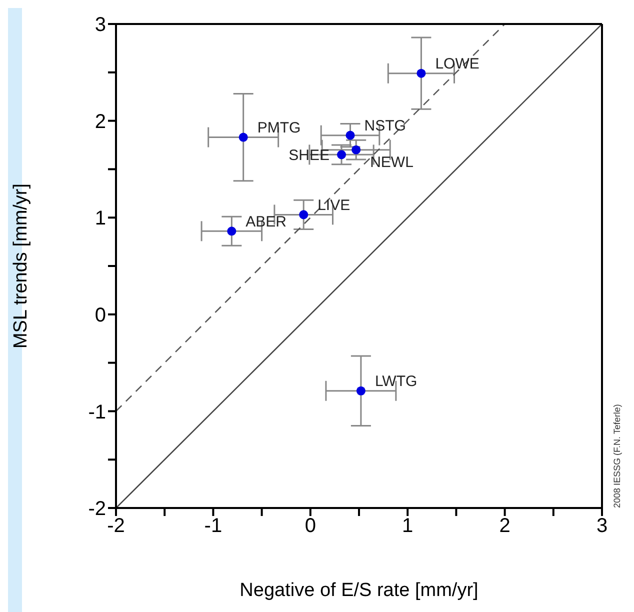 This screenshot has height=612, width=634. Describe the element at coordinates (617, 456) in the screenshot. I see `text: 2008 IESSG (F.N. Teferle)` at that location.